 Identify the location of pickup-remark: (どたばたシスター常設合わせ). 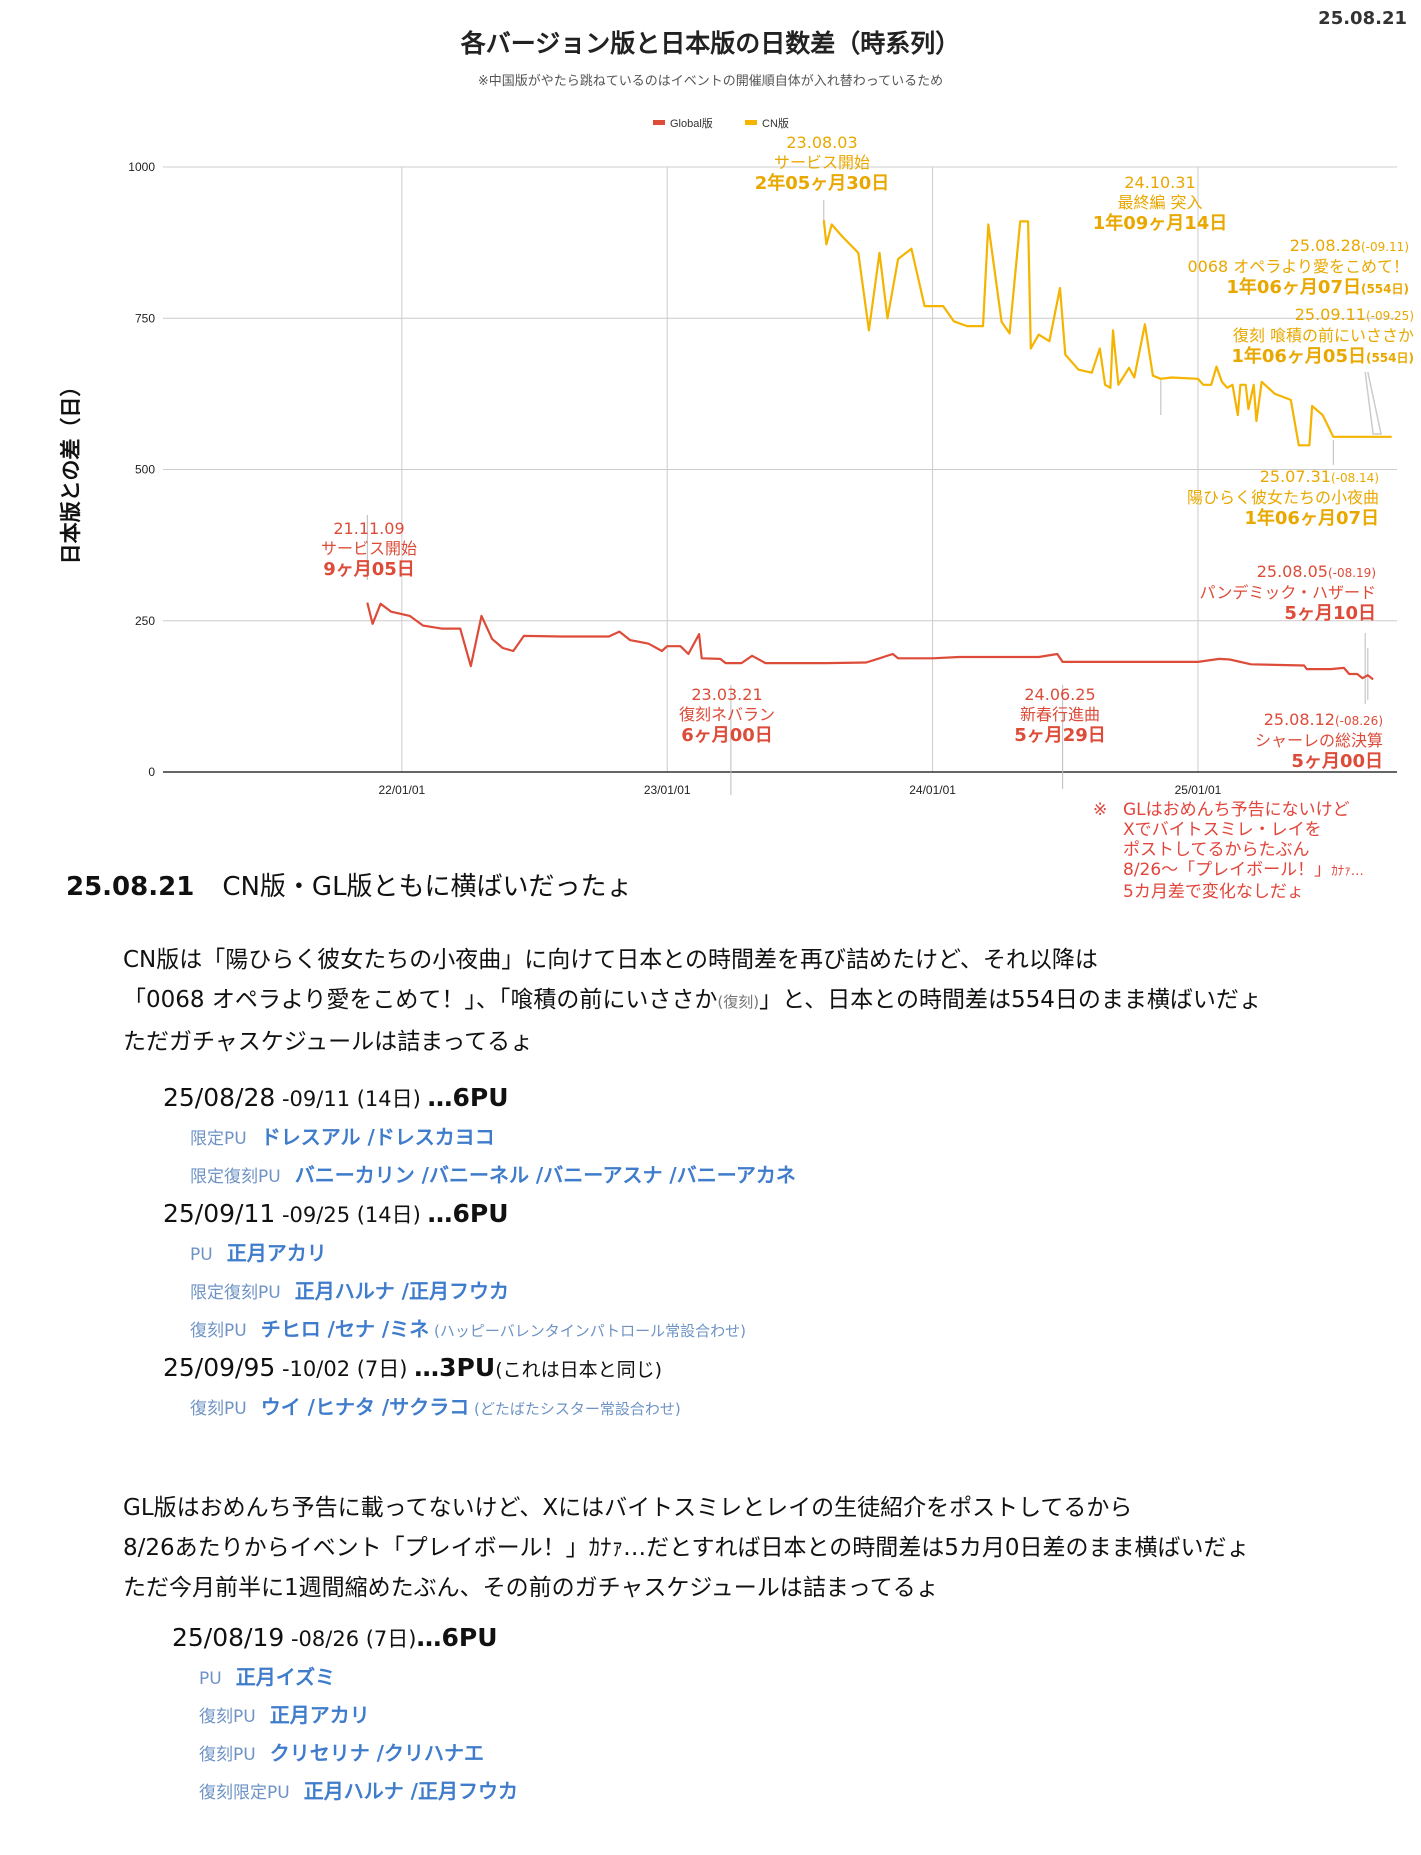
(575, 1409).